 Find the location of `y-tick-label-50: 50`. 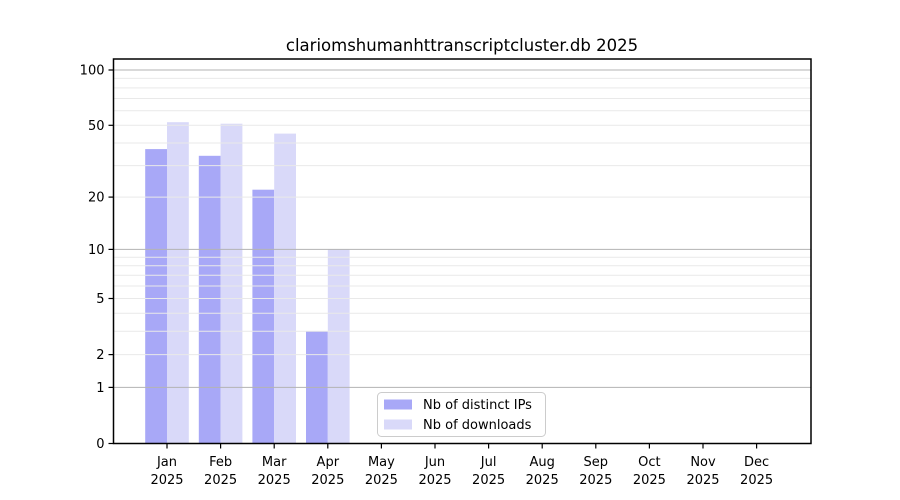

y-tick-label-50: 50 is located at coordinates (96, 126).